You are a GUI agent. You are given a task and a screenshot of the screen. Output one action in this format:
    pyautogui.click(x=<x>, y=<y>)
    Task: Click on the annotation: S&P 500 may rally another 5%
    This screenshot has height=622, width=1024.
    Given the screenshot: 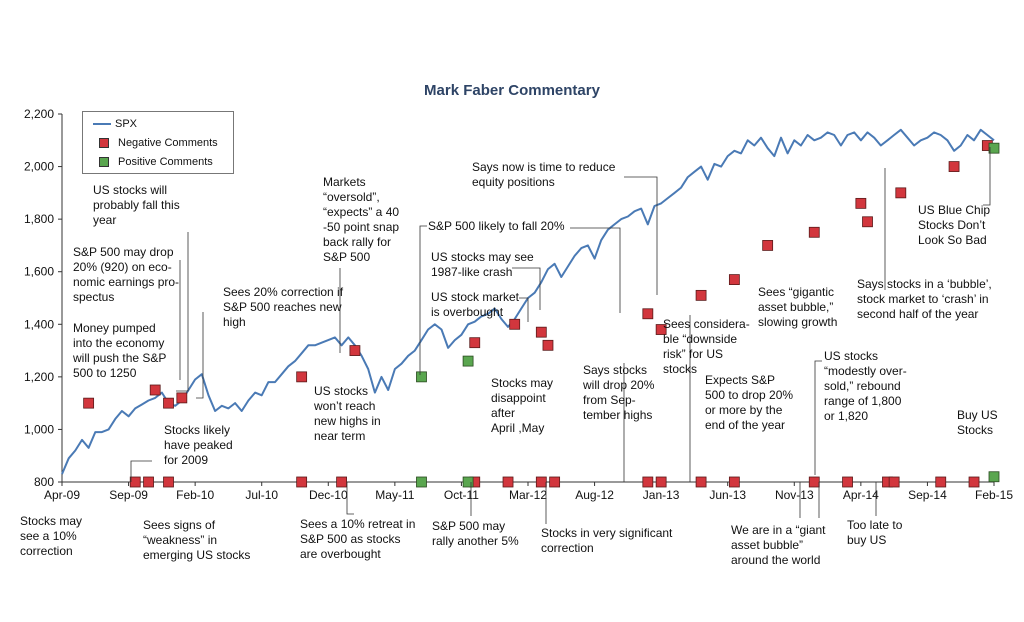 What is the action you would take?
    pyautogui.click(x=475, y=533)
    